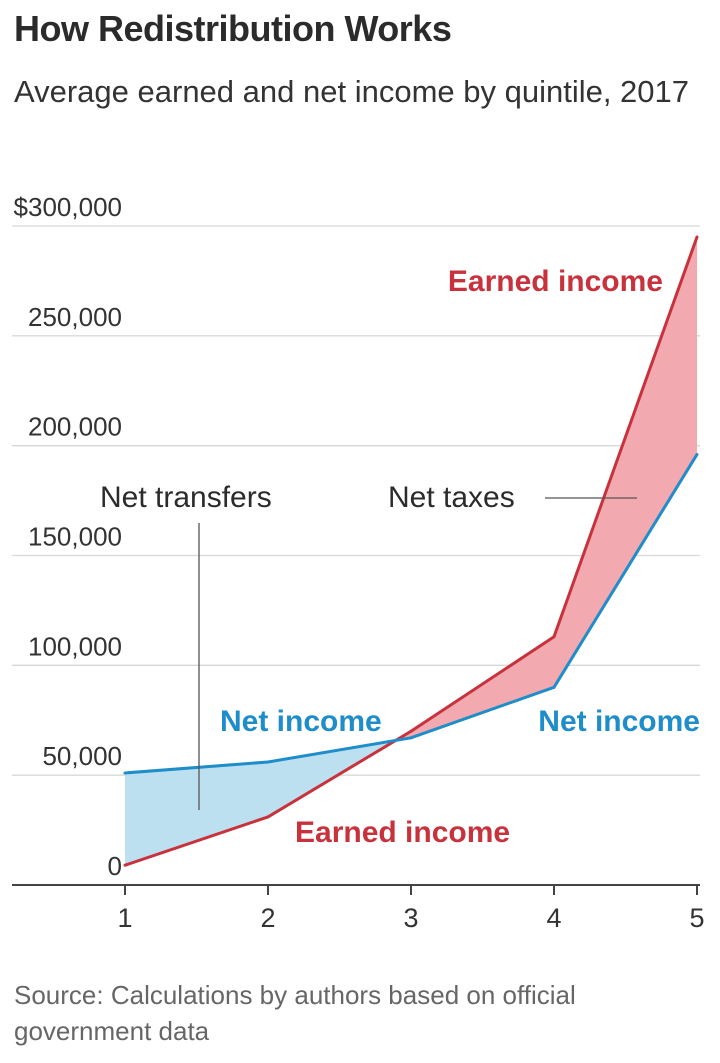 Image resolution: width=720 pixels, height=1063 pixels. Describe the element at coordinates (75, 537) in the screenshot. I see `y-tick-label: 150,000` at that location.